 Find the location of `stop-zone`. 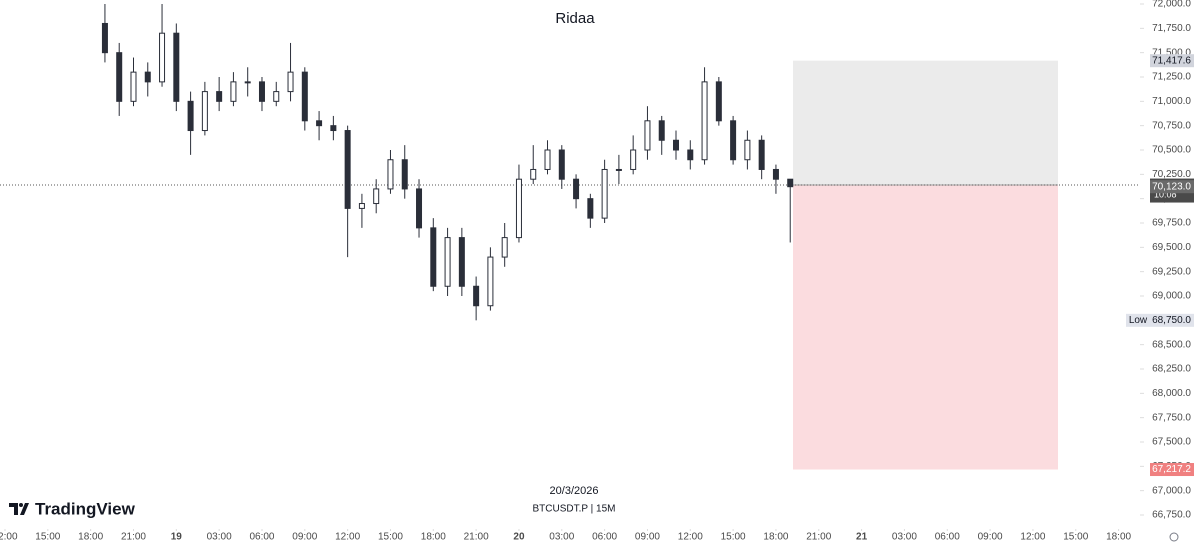

stop-zone is located at coordinates (925, 327).